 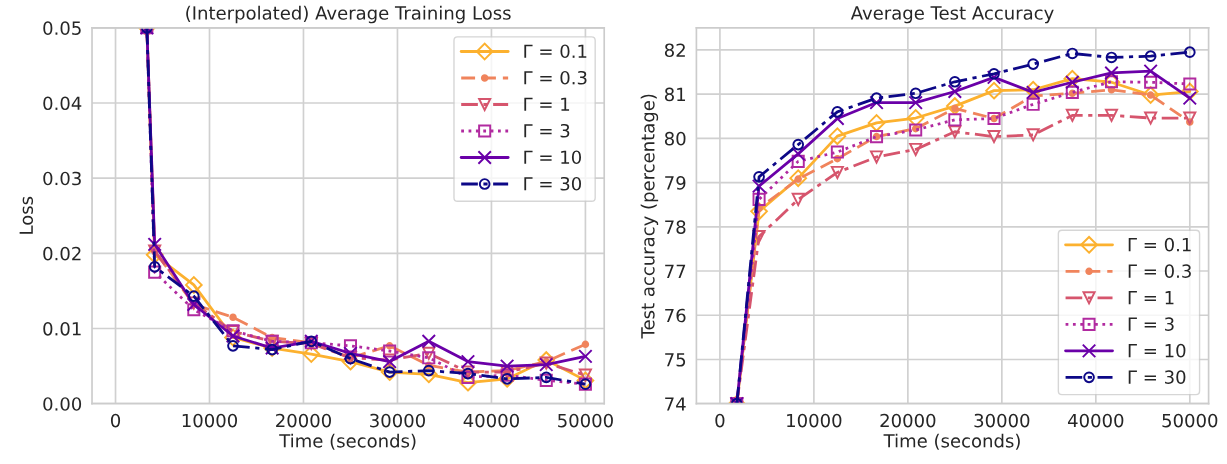 I want to click on y-axis-title: Test accuracy (percentage), so click(x=649, y=216).